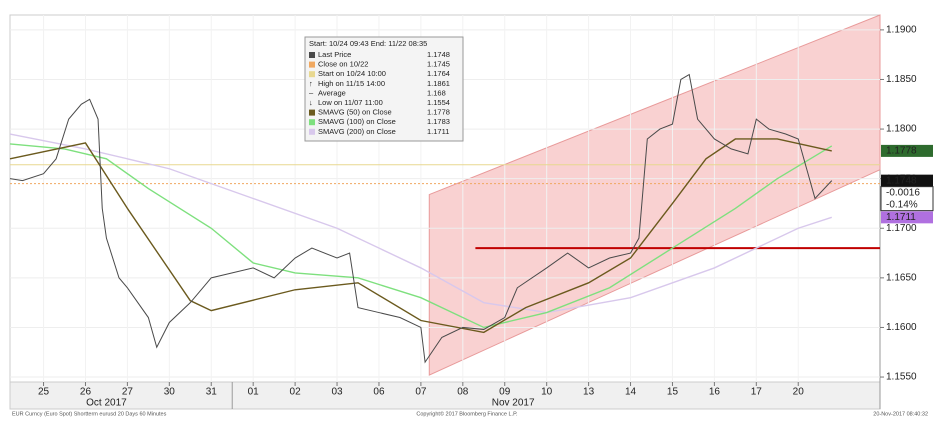 The image size is (934, 424). Describe the element at coordinates (901, 79) in the screenshot. I see `y-tick-label: 1.1850` at that location.